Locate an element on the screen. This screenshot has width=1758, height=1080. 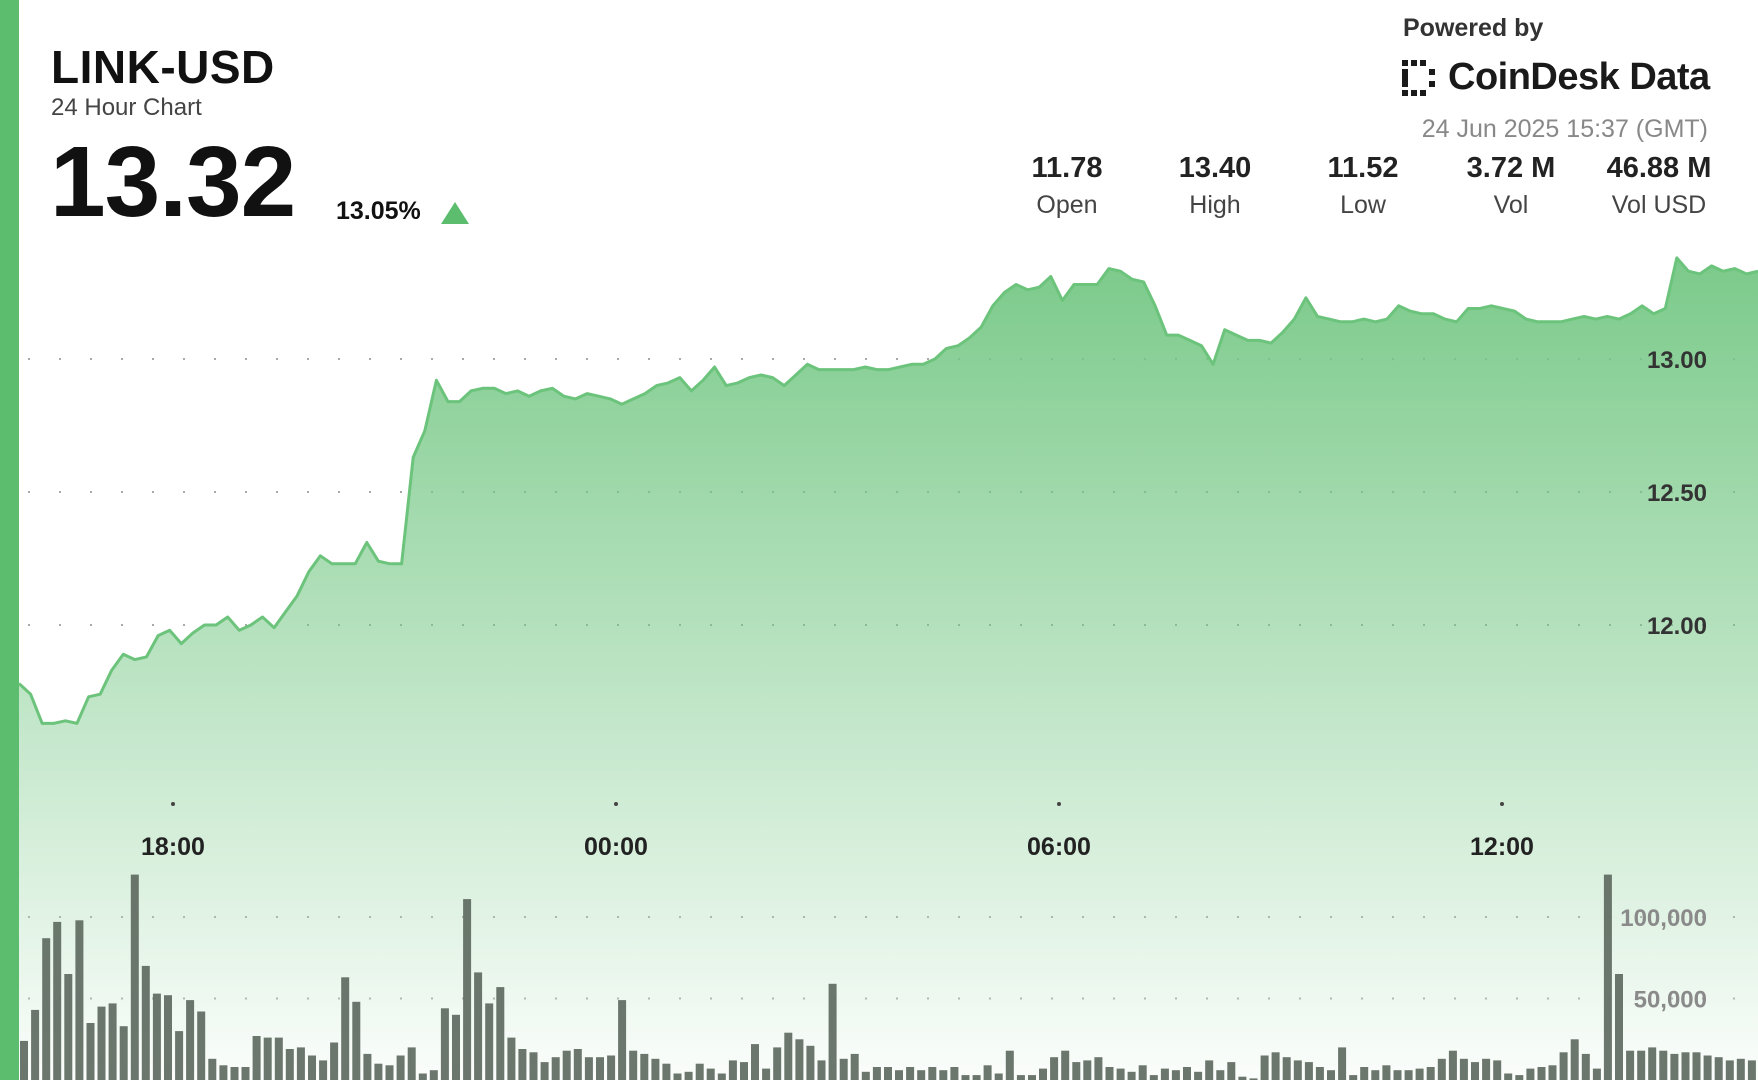
volume-axis-labels: 100,000 50,000 is located at coordinates (1663, 959).